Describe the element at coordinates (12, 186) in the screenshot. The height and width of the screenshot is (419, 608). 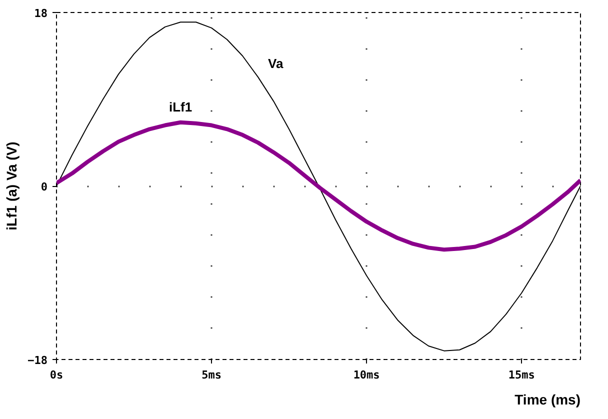
I see `y-axis-title: iLf1 (a) Va (V)` at that location.